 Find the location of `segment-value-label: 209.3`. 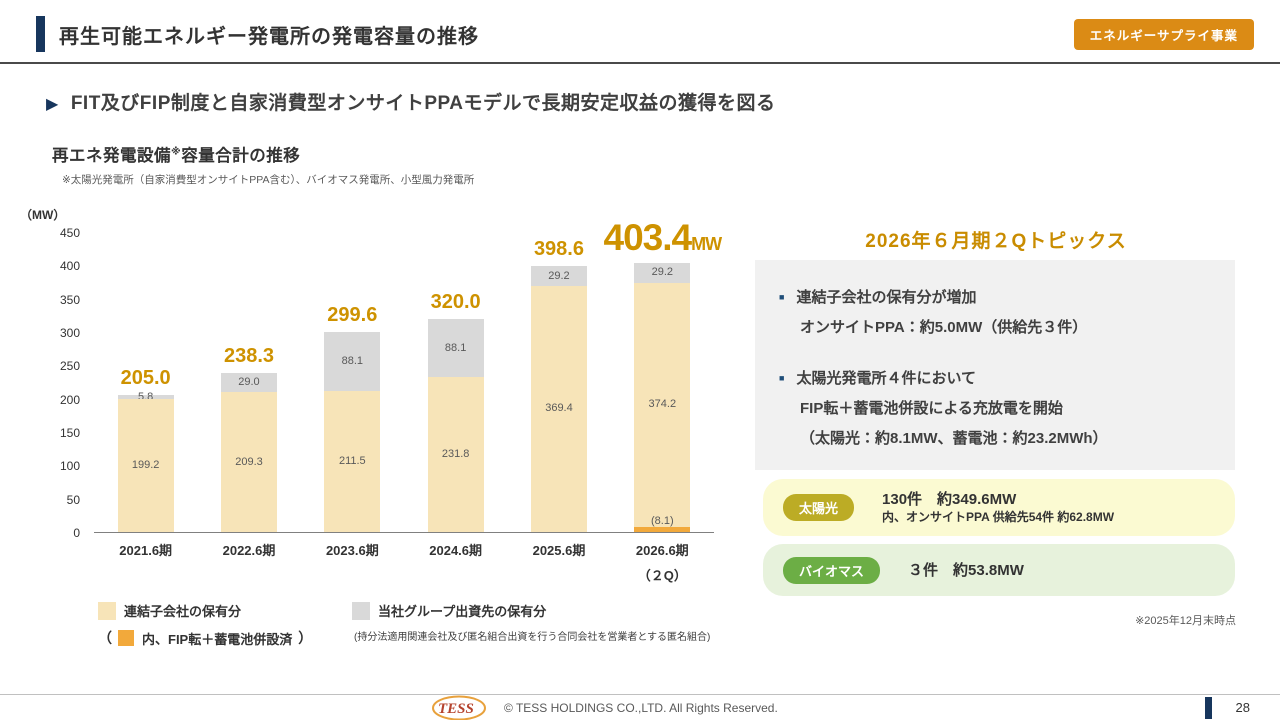

segment-value-label: 209.3 is located at coordinates (249, 461).